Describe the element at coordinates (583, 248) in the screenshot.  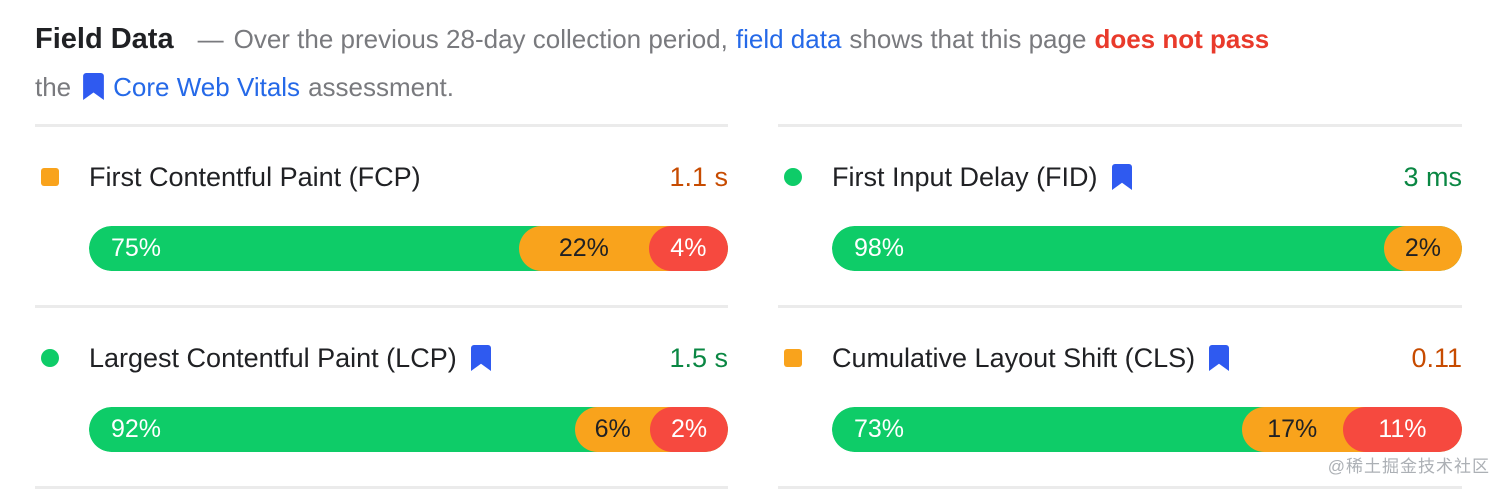
I see `bar-segment-label: 22%` at that location.